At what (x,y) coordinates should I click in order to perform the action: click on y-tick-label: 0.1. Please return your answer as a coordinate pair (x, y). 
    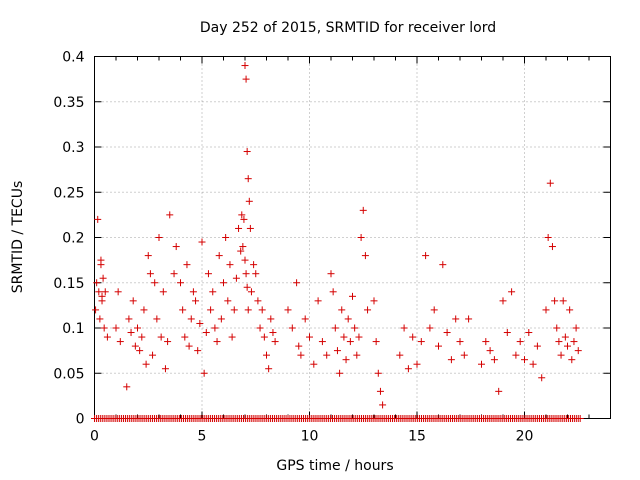
    Looking at the image, I should click on (73, 329).